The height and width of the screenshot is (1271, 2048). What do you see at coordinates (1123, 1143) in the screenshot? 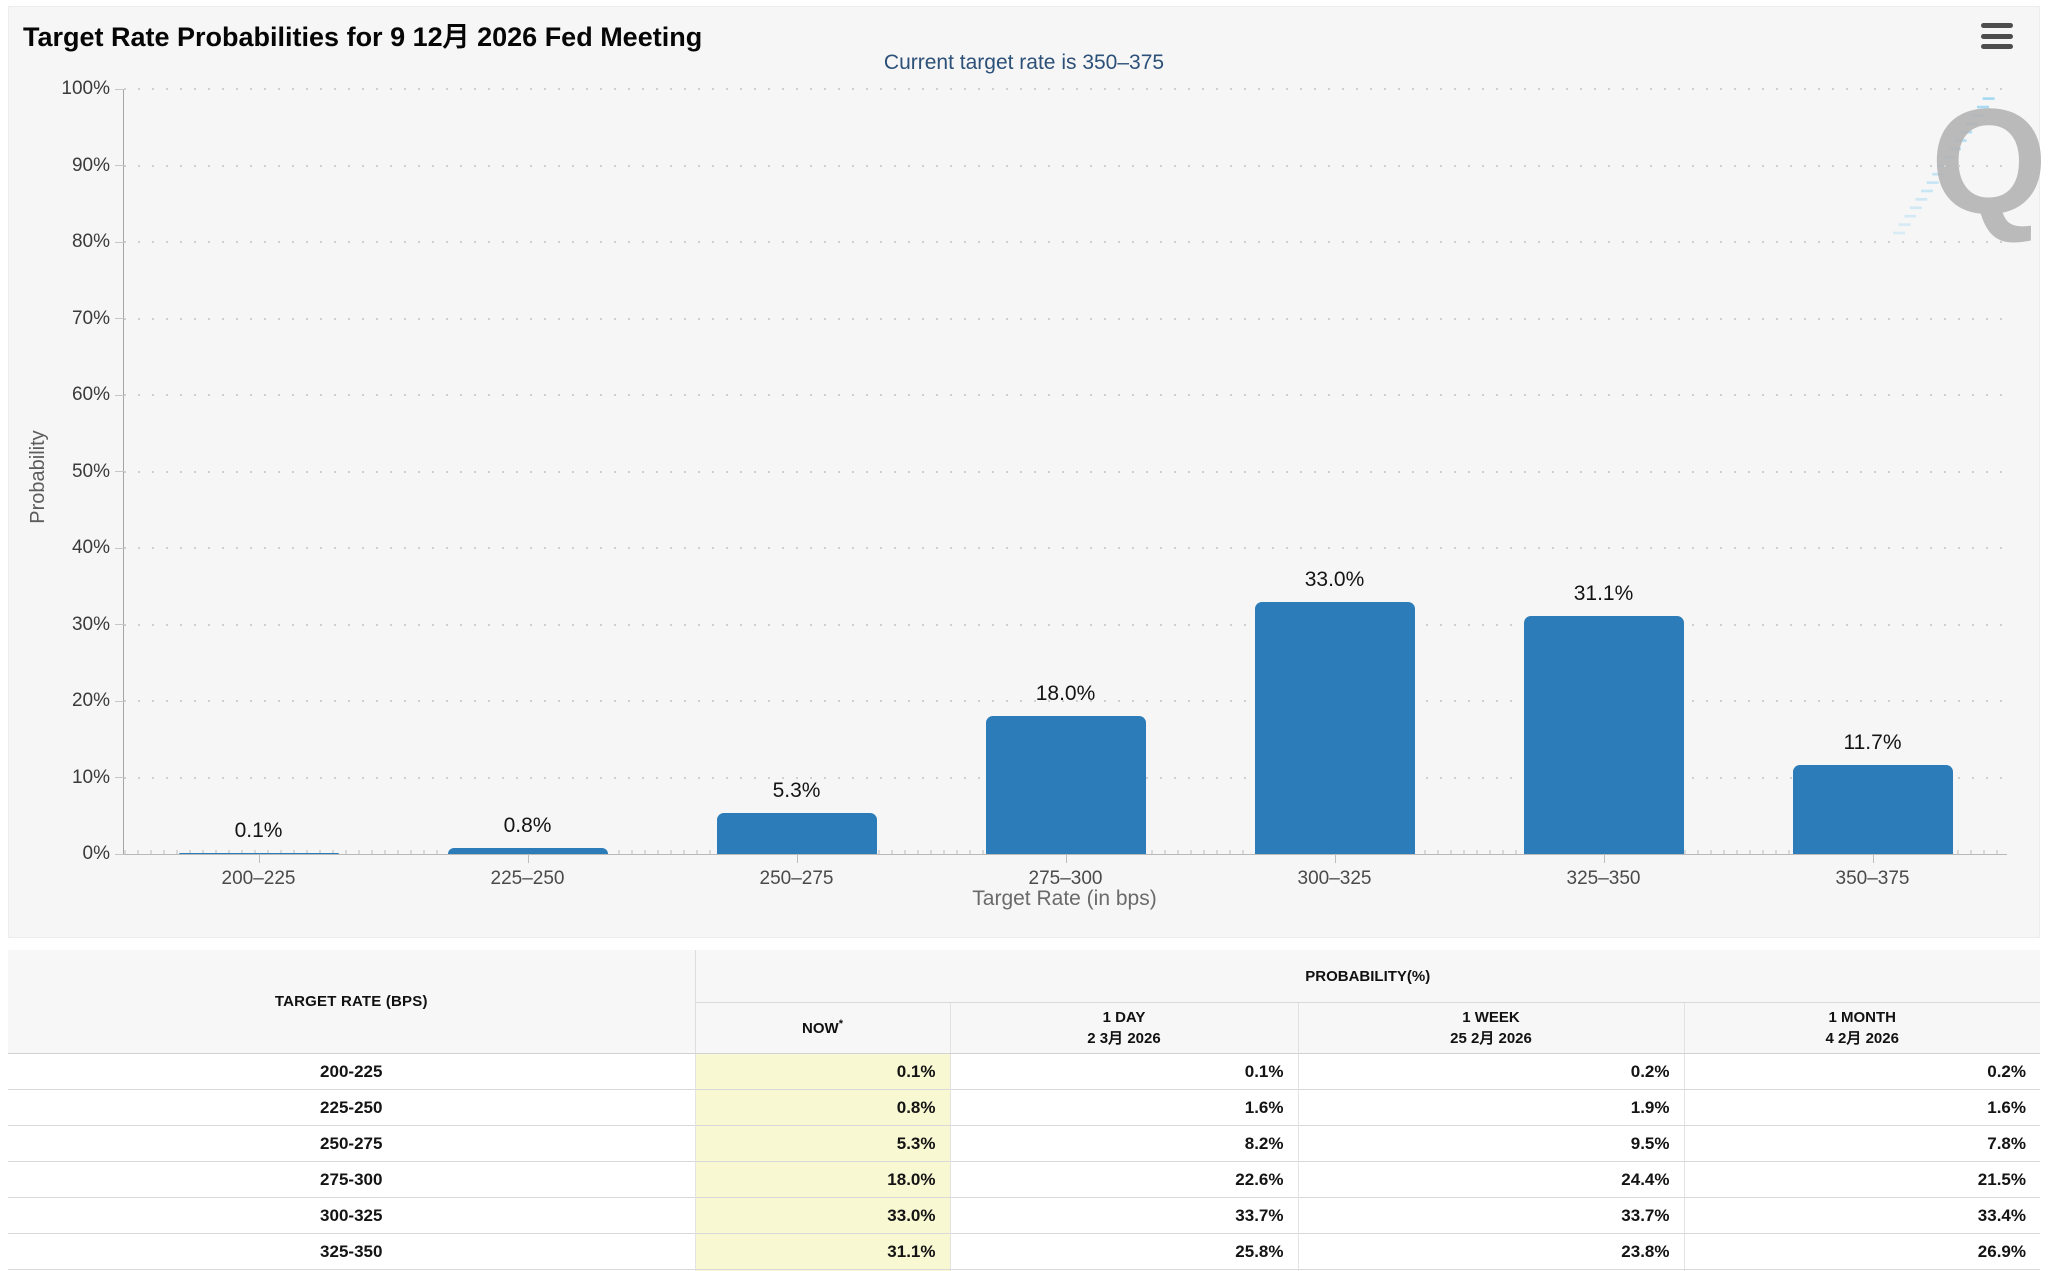
I see `probability-cell: 8.2%` at bounding box center [1123, 1143].